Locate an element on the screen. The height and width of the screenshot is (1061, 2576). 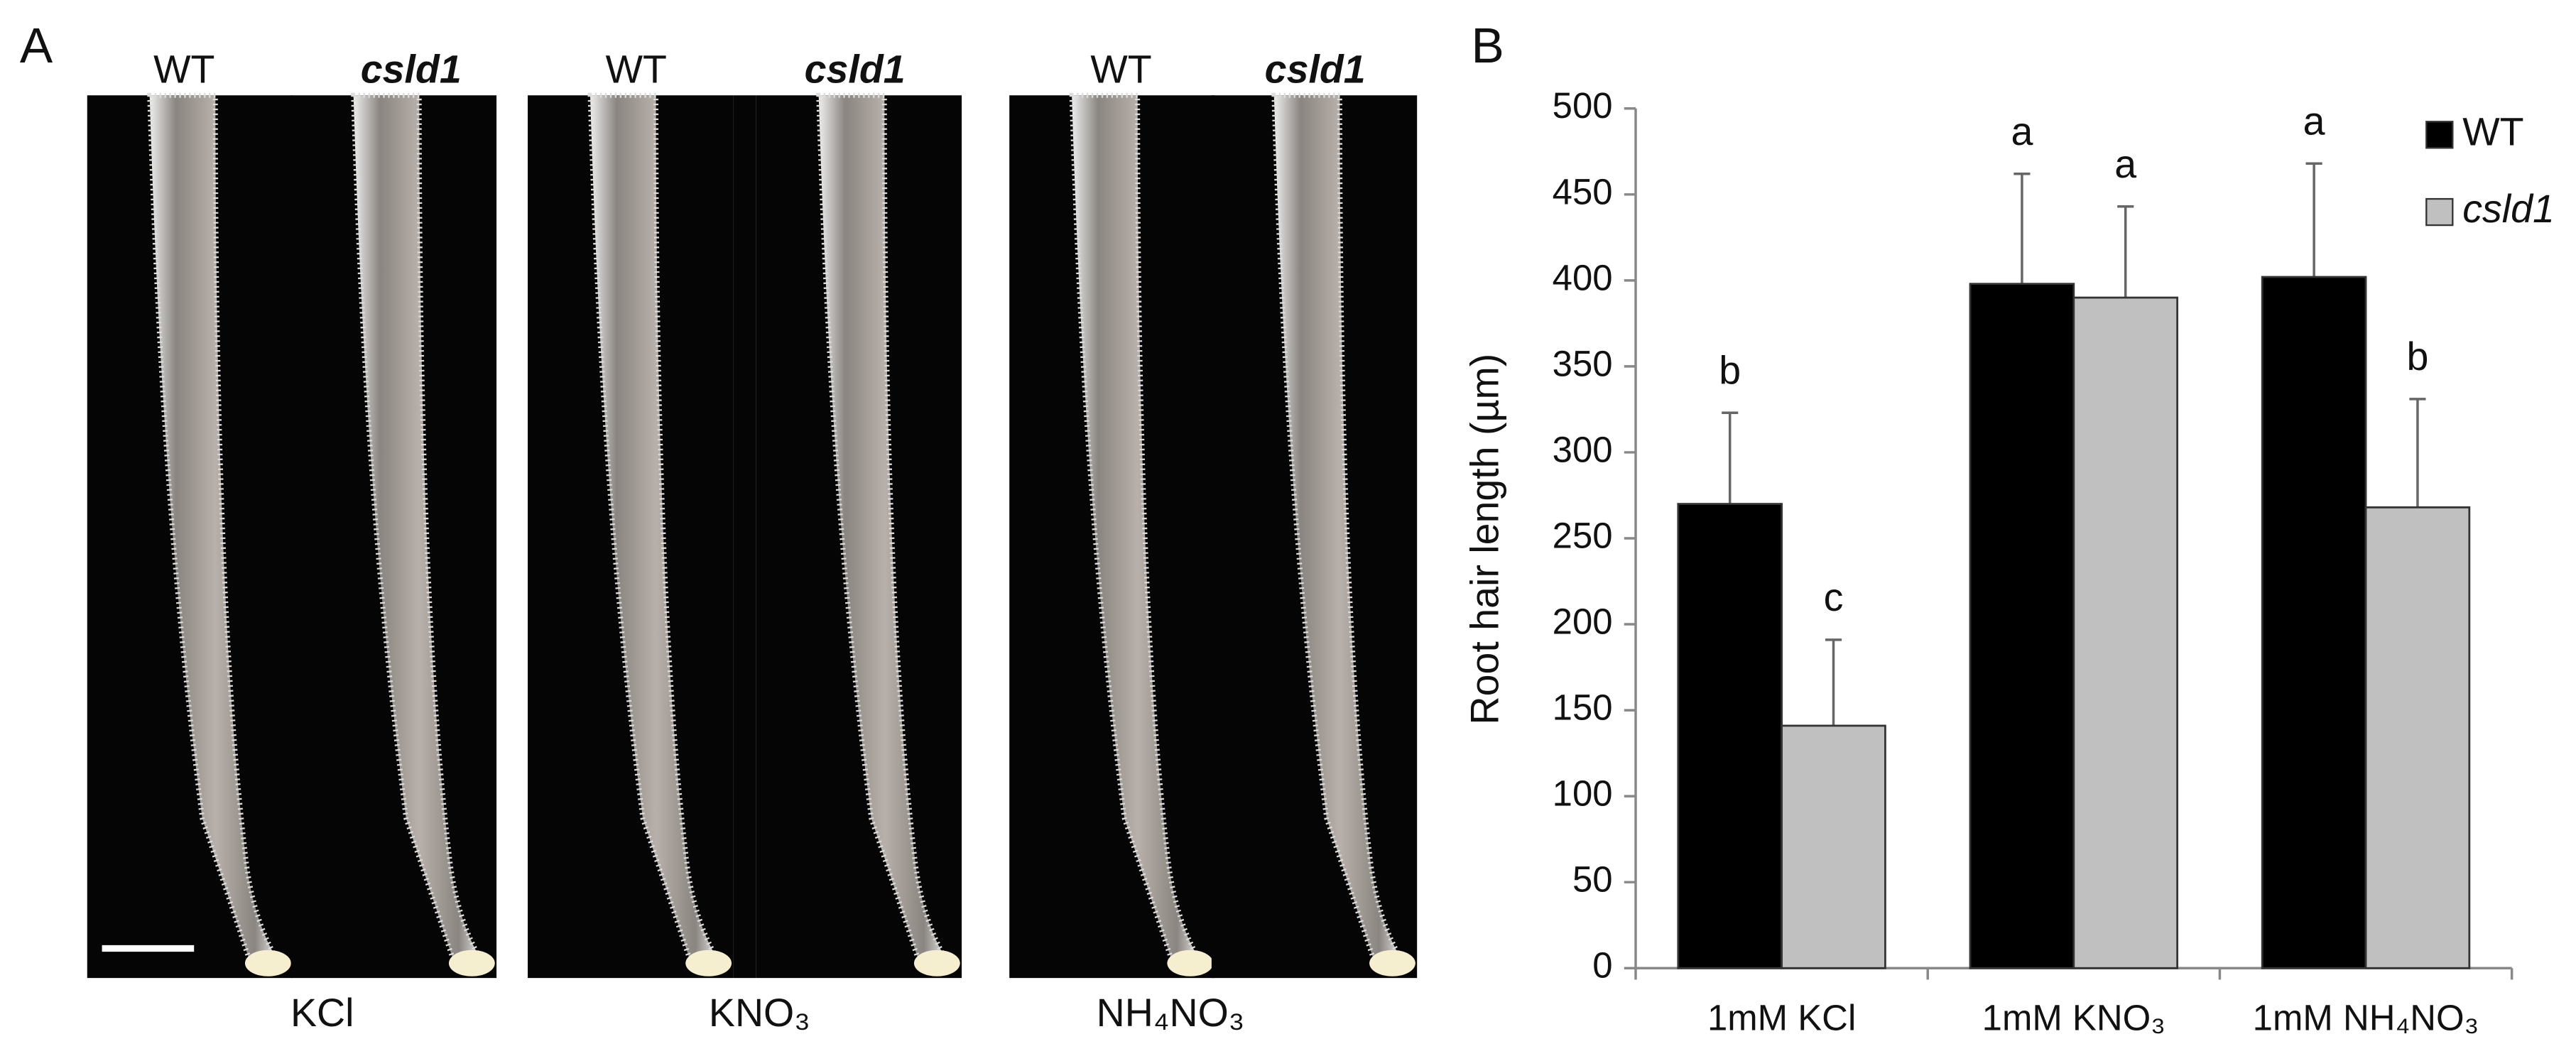
x-tick-label: 1mM NH₄NO₃ is located at coordinates (2366, 1018).